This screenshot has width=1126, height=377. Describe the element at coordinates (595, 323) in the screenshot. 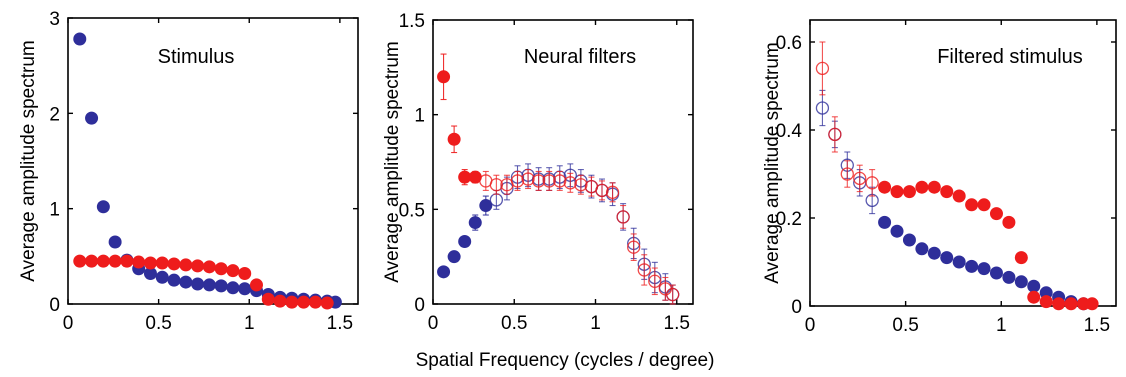

I see `x-tick-label: 1` at that location.